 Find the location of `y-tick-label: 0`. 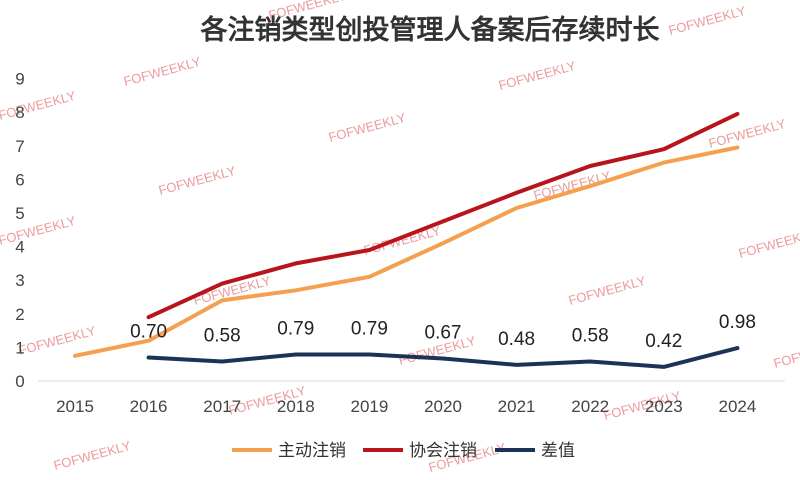

y-tick-label: 0 is located at coordinates (19, 381).